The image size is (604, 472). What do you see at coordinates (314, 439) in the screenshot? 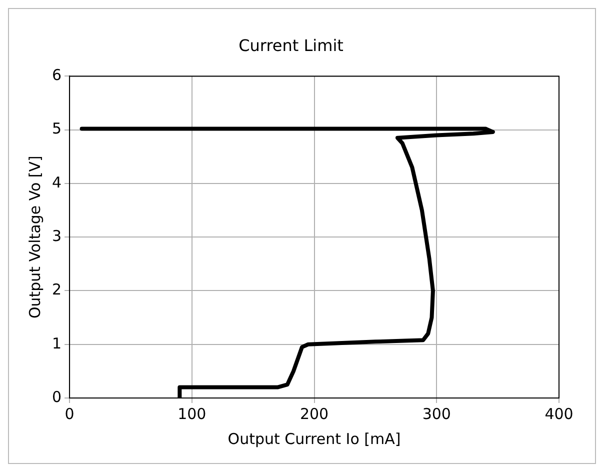
I see `x-axis-title: Output Current Io [mA]` at bounding box center [314, 439].